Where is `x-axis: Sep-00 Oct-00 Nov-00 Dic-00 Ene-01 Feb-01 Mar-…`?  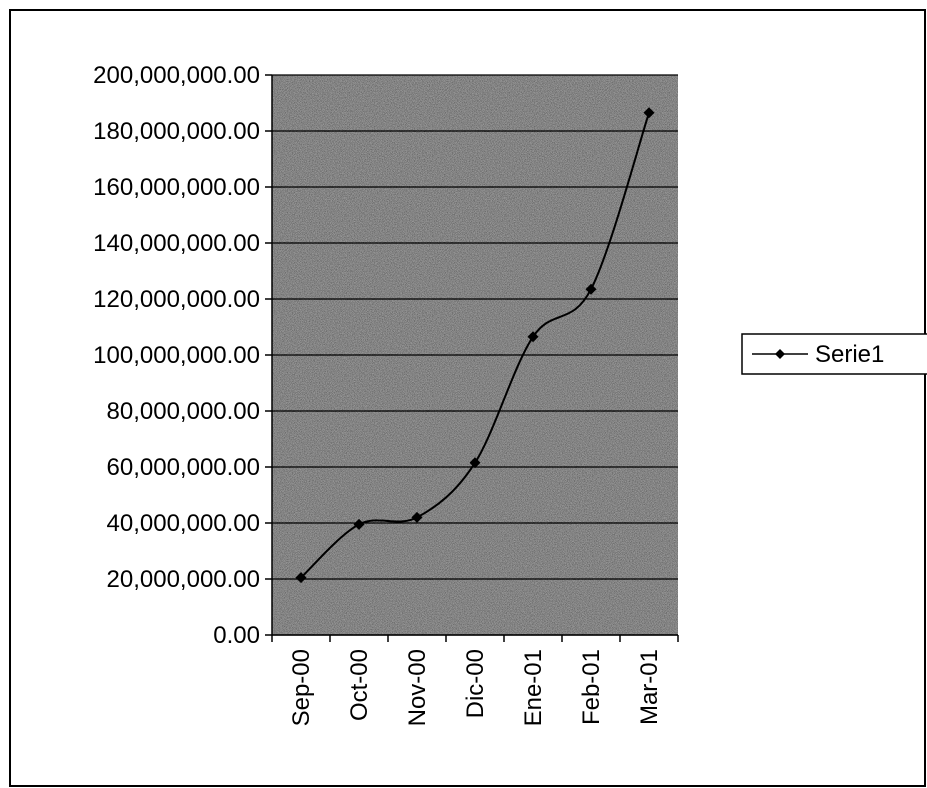 x-axis: Sep-00 Oct-00 Nov-00 Dic-00 Ene-01 Feb-01 Mar-… is located at coordinates (475, 680).